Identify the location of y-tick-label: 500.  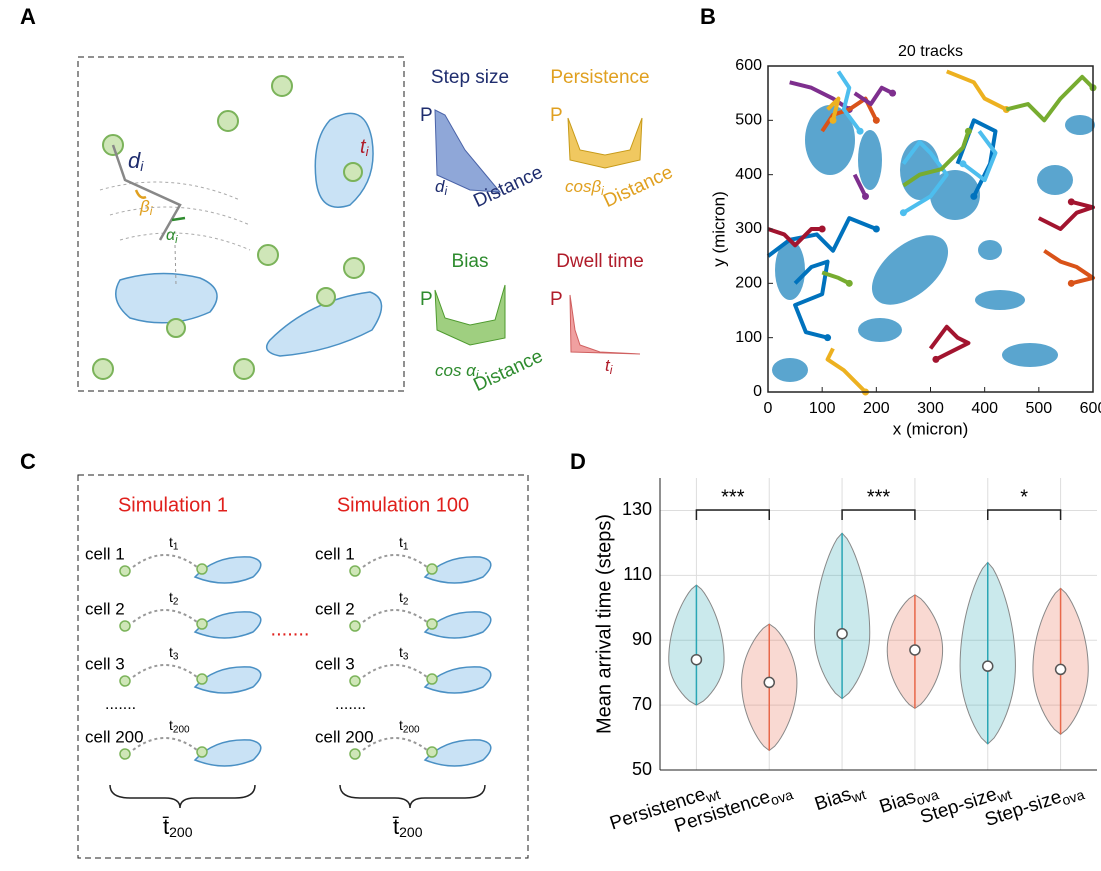
(748, 120).